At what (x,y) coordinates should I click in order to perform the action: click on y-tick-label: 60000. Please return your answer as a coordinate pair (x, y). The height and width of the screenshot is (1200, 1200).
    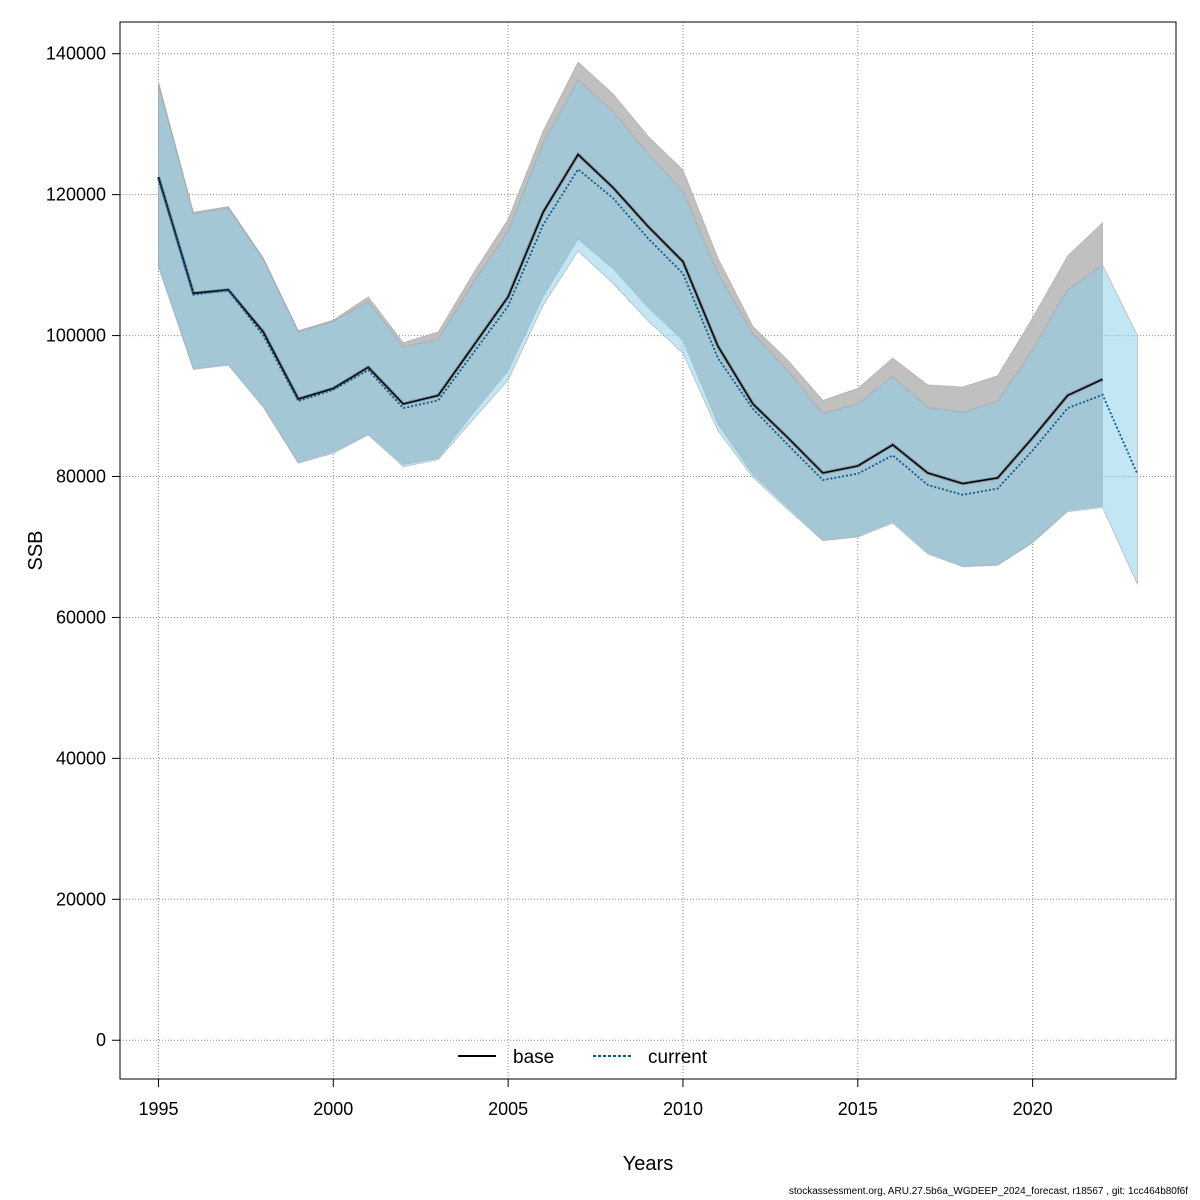
    Looking at the image, I should click on (81, 617).